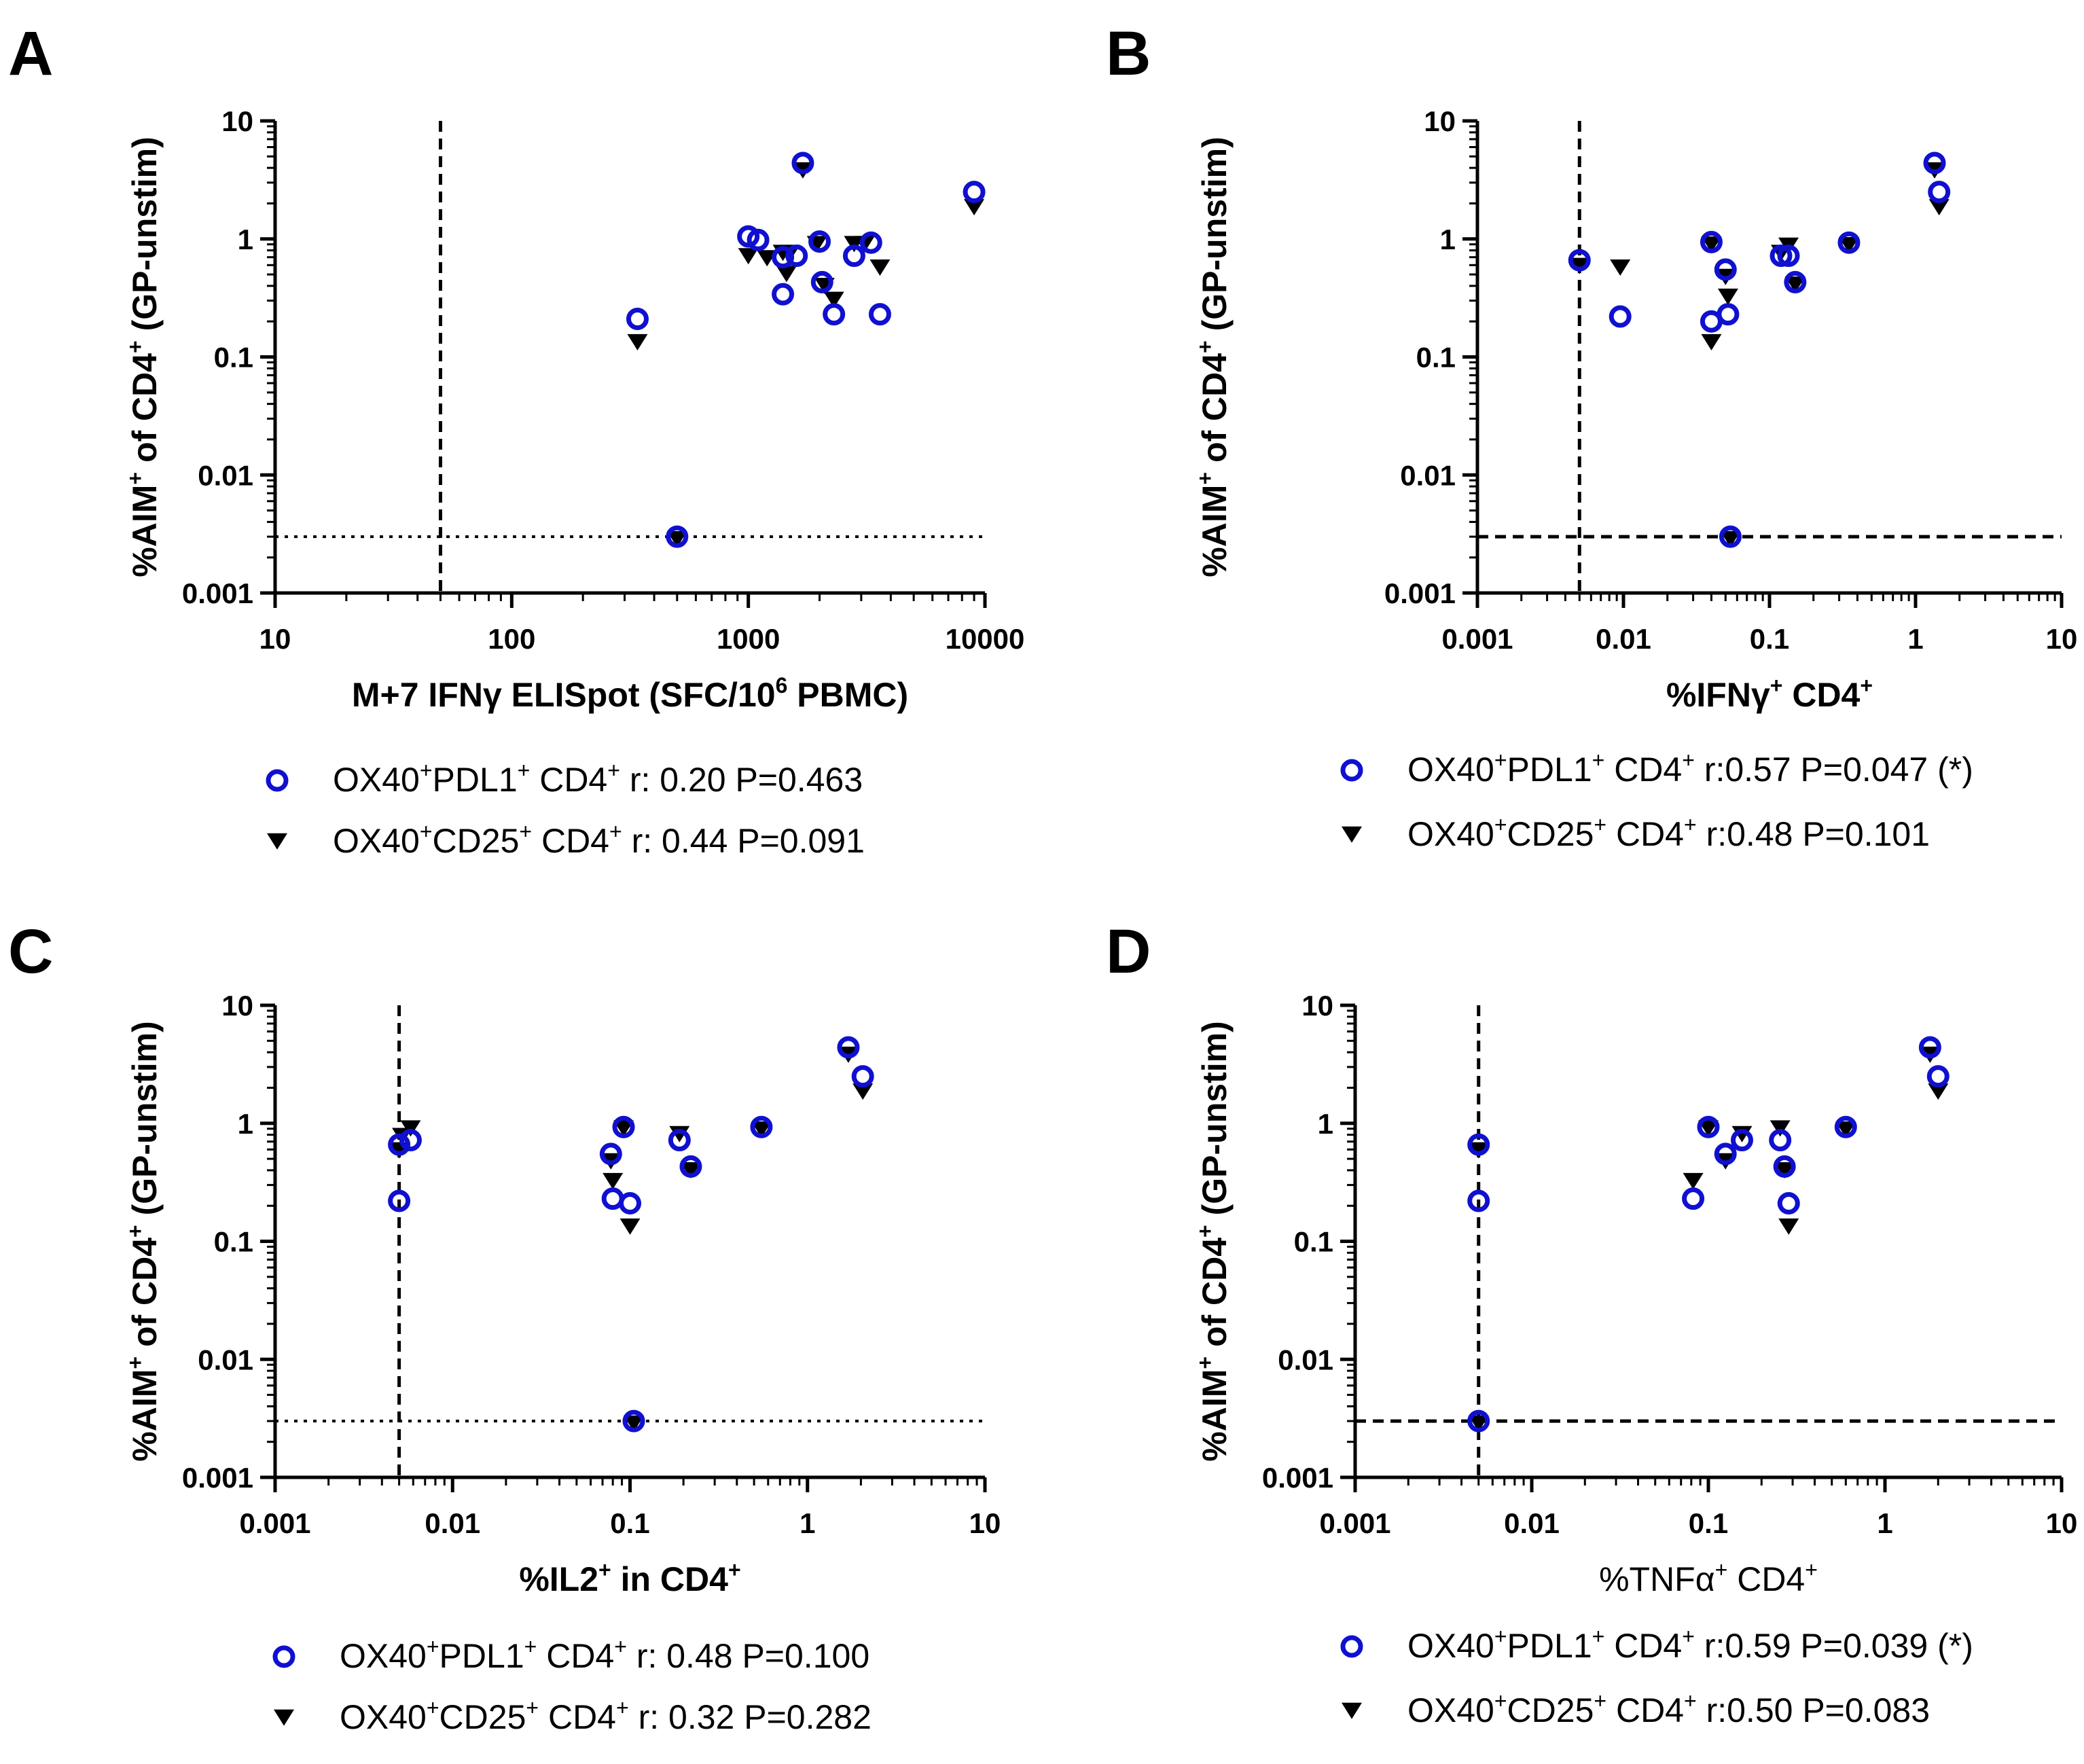 The height and width of the screenshot is (1764, 2084). What do you see at coordinates (1215, 531) in the screenshot?
I see `text-run: %AIM` at bounding box center [1215, 531].